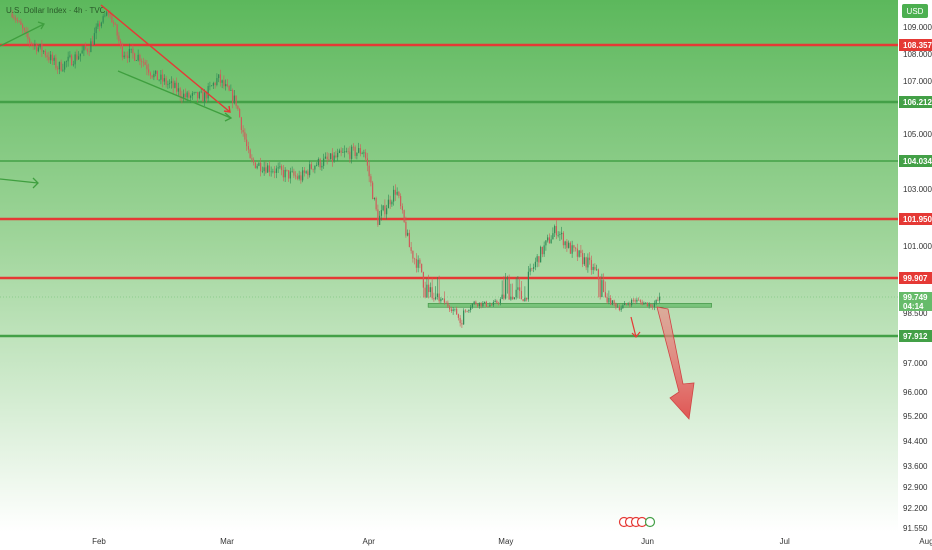 The width and height of the screenshot is (932, 550). I want to click on level-label: 101.950, so click(917, 219).